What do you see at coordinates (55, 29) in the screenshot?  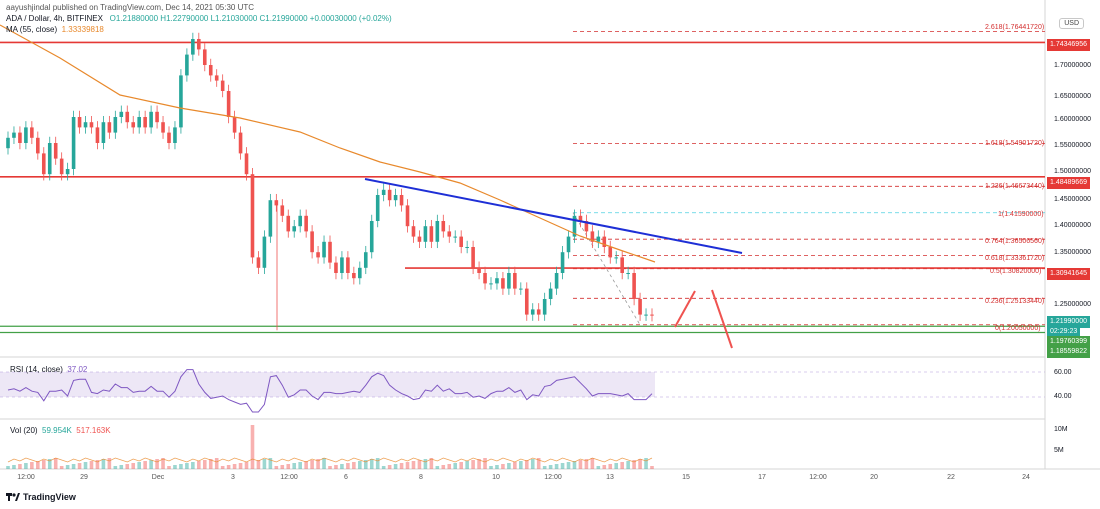 I see `ma-legend: MA (55, close) 1.33339818` at bounding box center [55, 29].